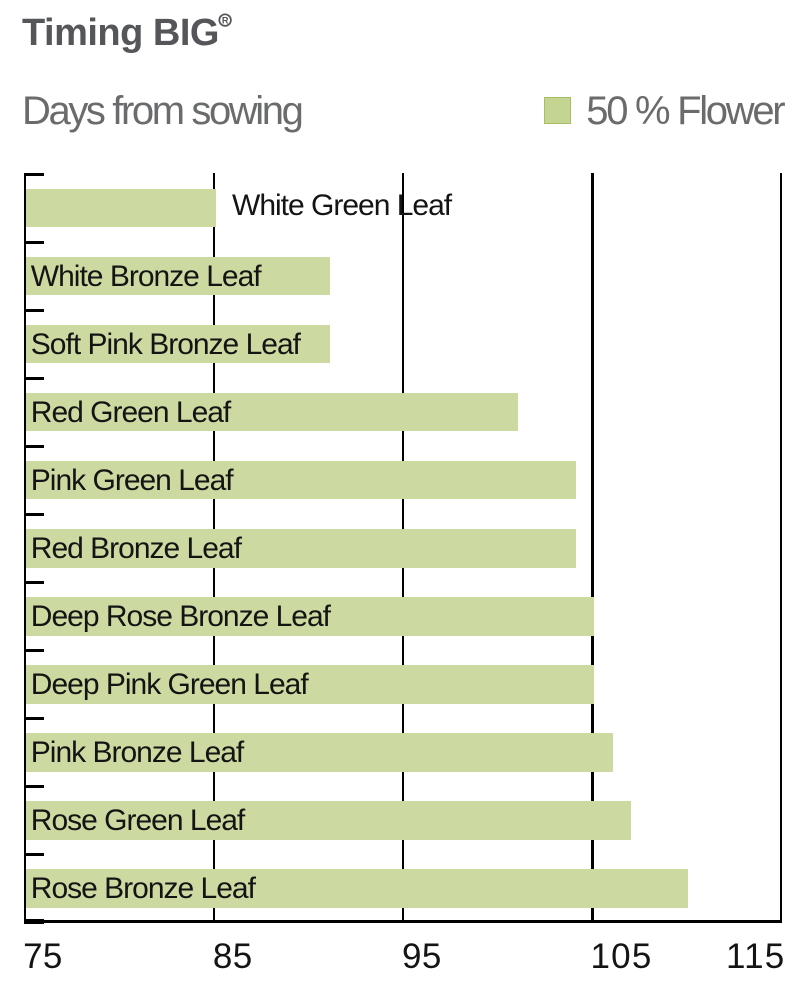 This screenshot has width=809, height=999. What do you see at coordinates (225, 21) in the screenshot?
I see `svg-text: R` at bounding box center [225, 21].